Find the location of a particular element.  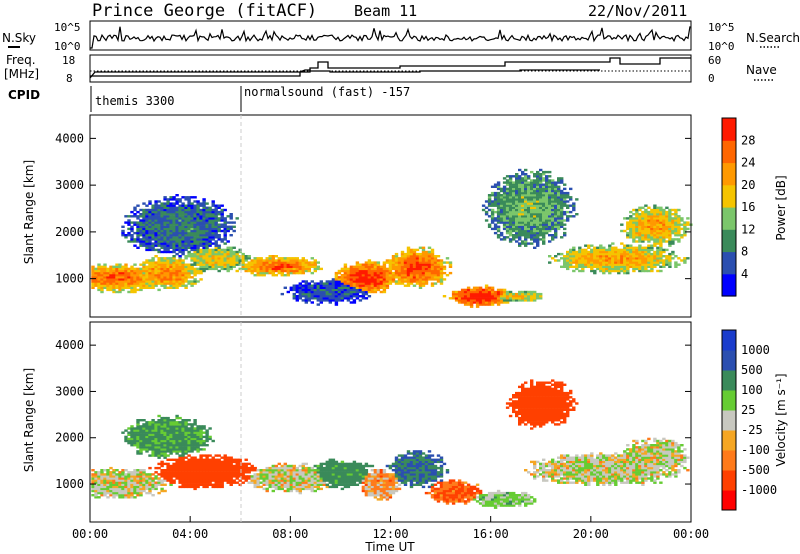

power-colorbar-swatches is located at coordinates (729, 207).